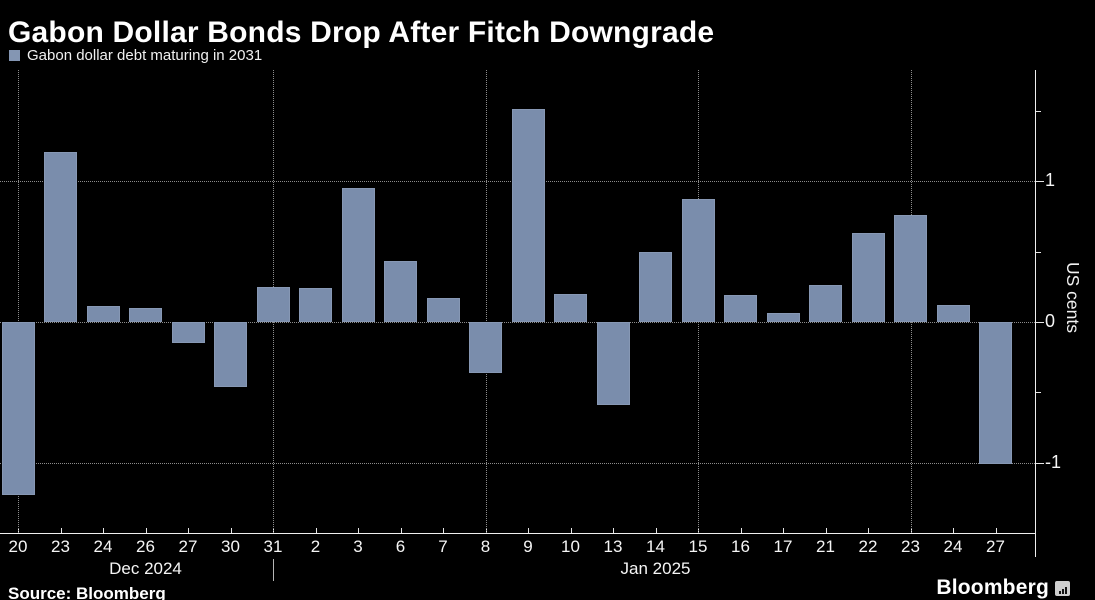 The width and height of the screenshot is (1095, 600). What do you see at coordinates (783, 546) in the screenshot?
I see `x-tick-label: 17` at bounding box center [783, 546].